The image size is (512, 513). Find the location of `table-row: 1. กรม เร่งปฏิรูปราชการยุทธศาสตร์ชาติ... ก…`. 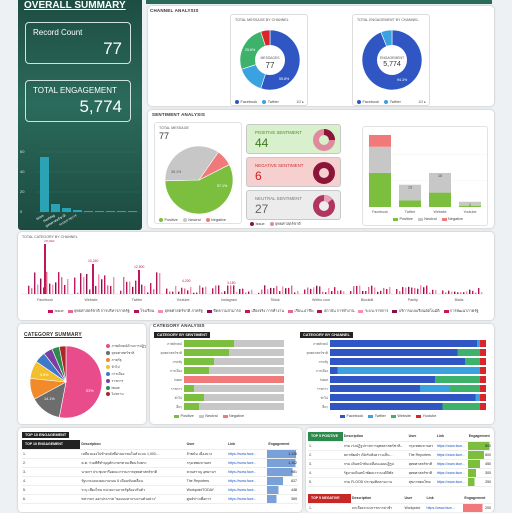

table-row: 1. กรม เร่งปฏิรูปราชการยุทธศาสตร์ชาติ... ก… is located at coordinates (400, 446).